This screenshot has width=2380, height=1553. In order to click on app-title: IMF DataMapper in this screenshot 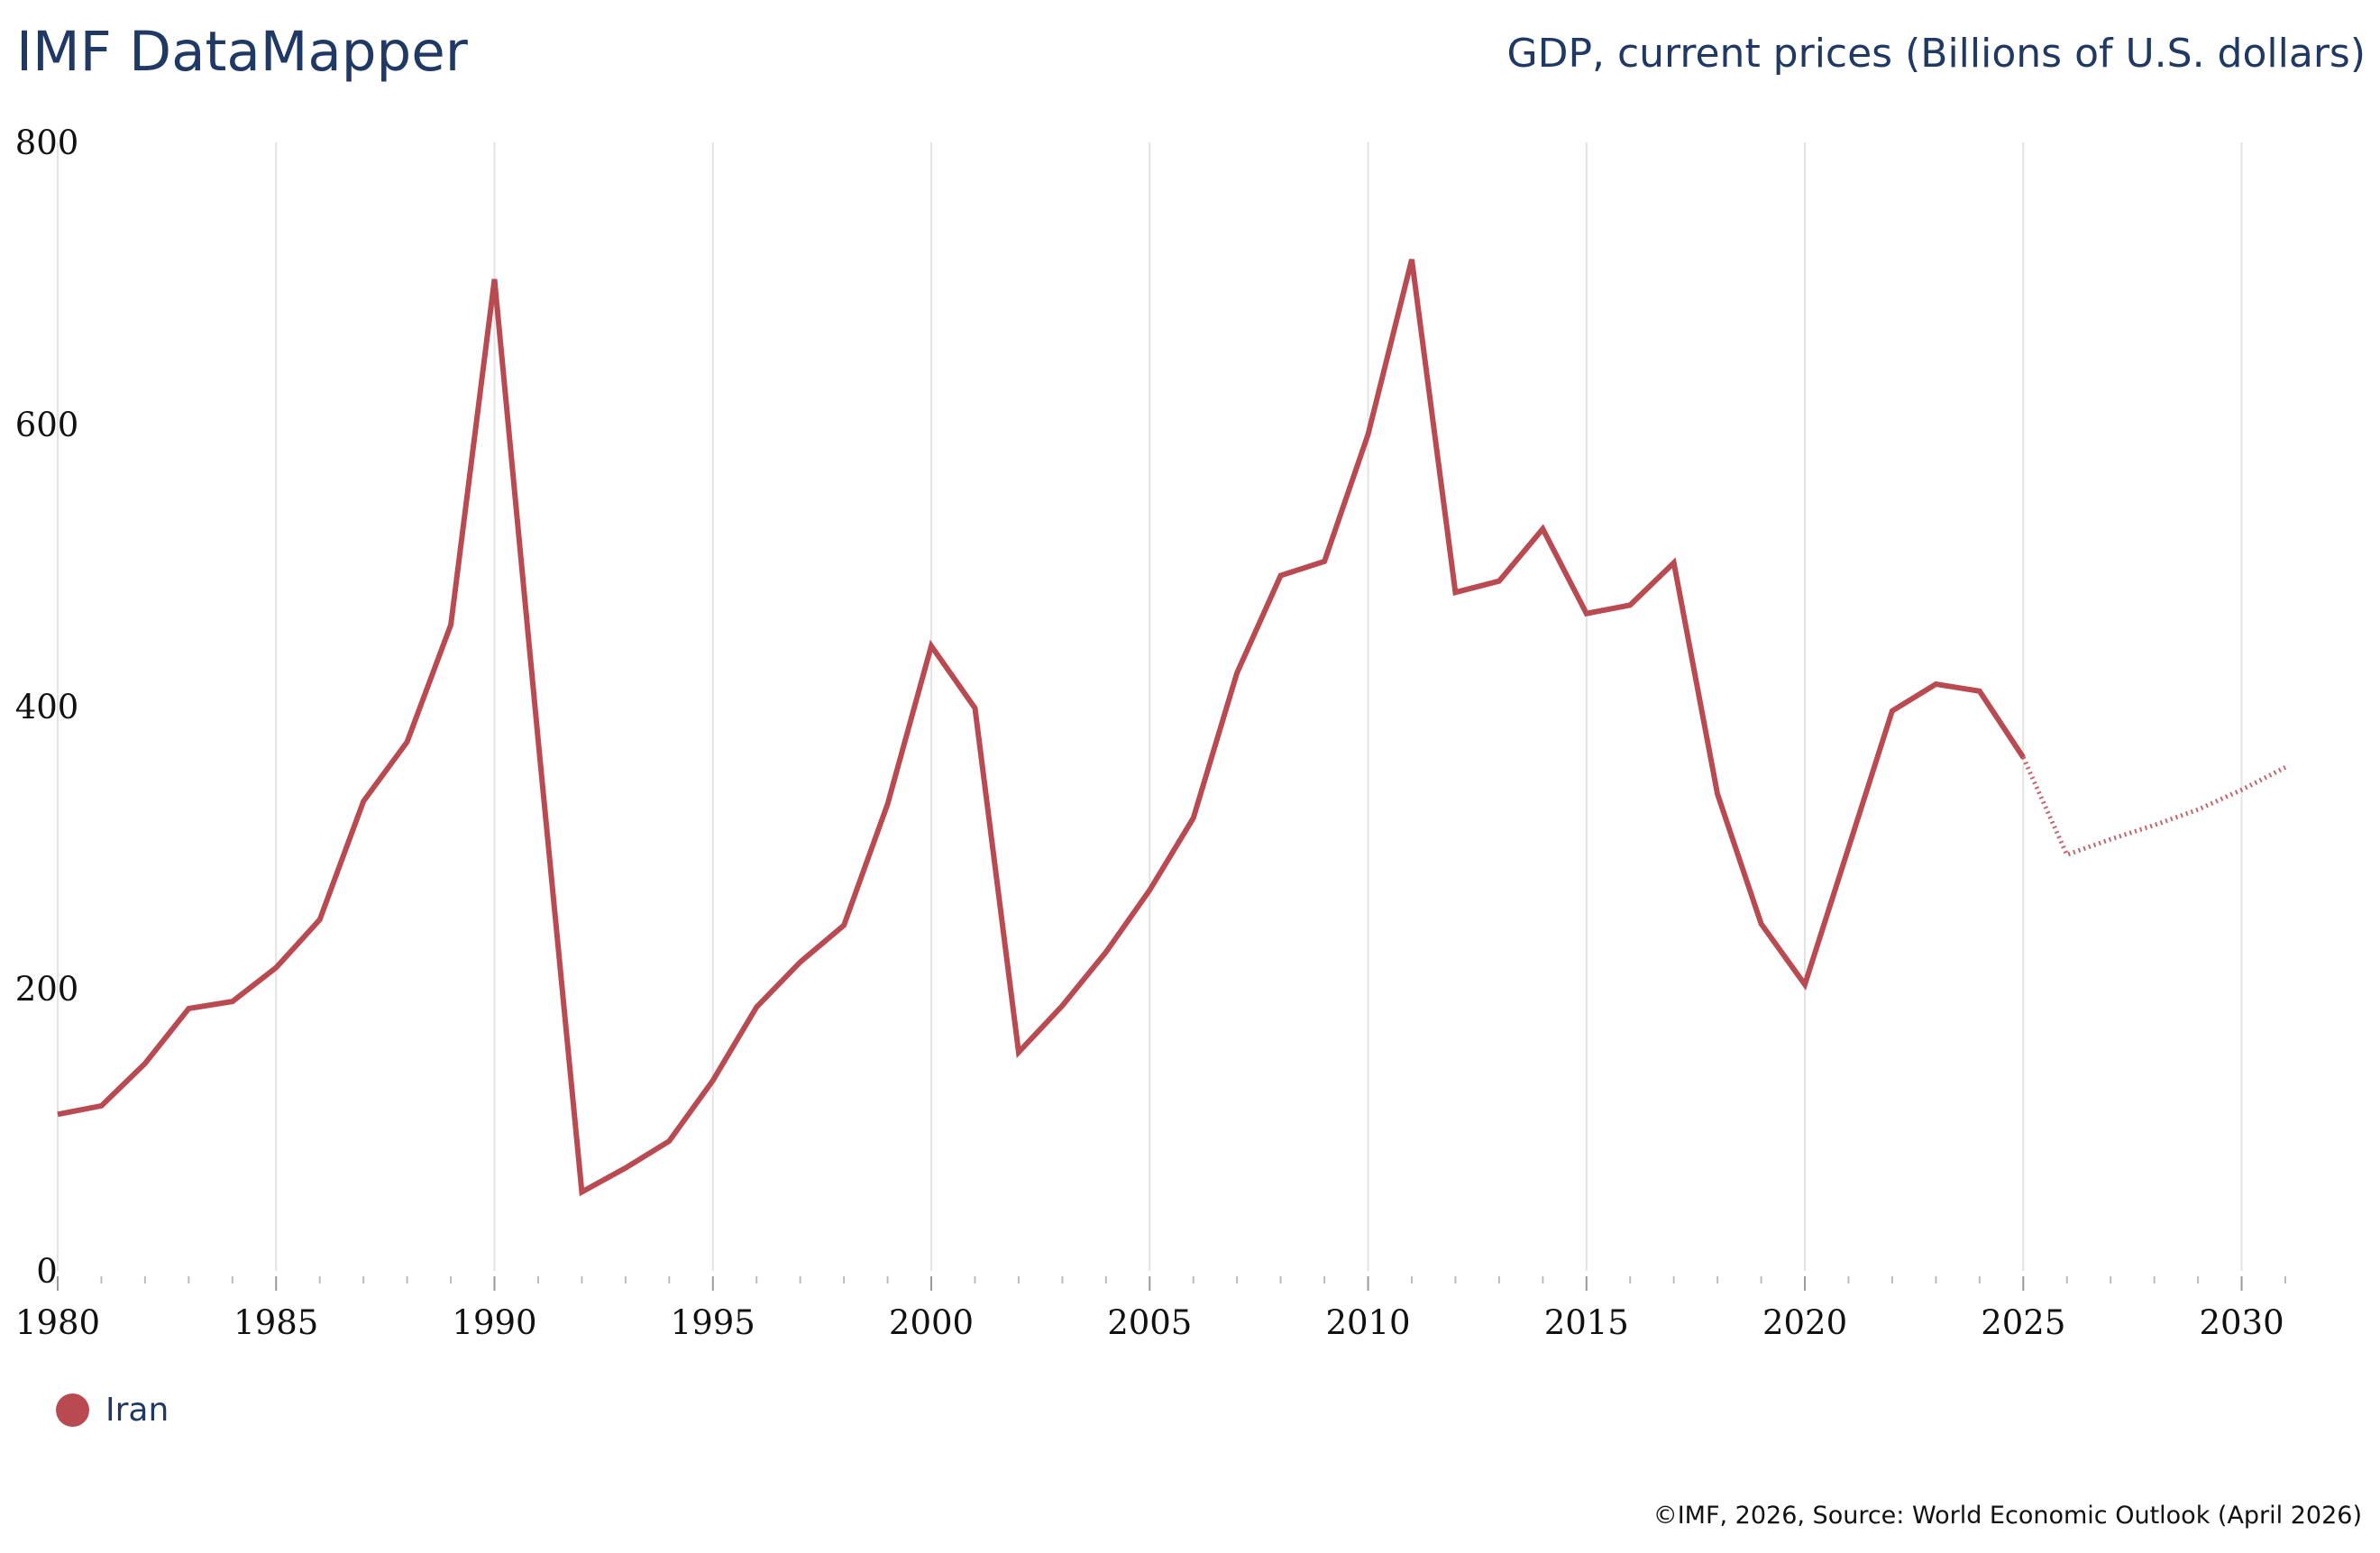, I will do `click(242, 52)`.